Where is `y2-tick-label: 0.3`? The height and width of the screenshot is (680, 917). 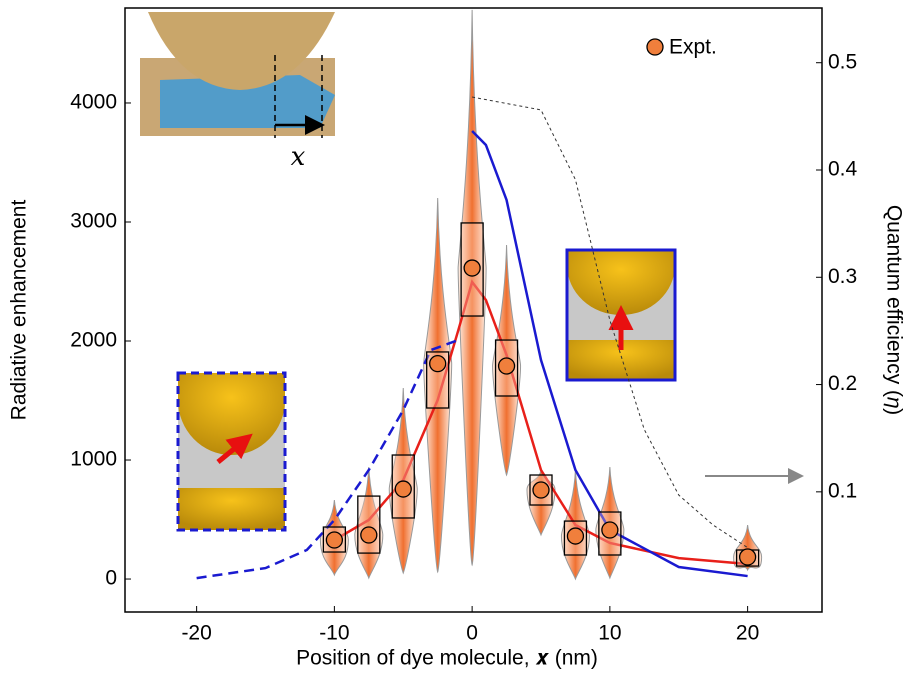
y2-tick-label: 0.3 is located at coordinates (842, 276).